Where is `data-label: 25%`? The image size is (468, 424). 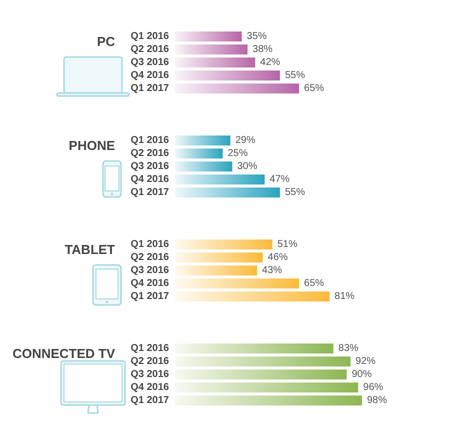 data-label: 25% is located at coordinates (238, 153).